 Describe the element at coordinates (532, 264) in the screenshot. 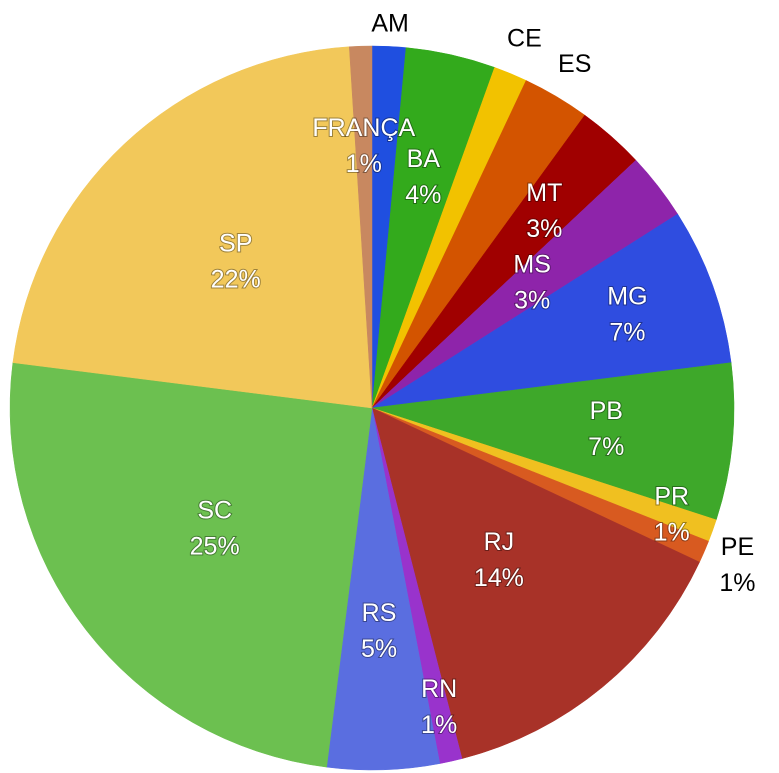

I see `slice-label: MS` at that location.